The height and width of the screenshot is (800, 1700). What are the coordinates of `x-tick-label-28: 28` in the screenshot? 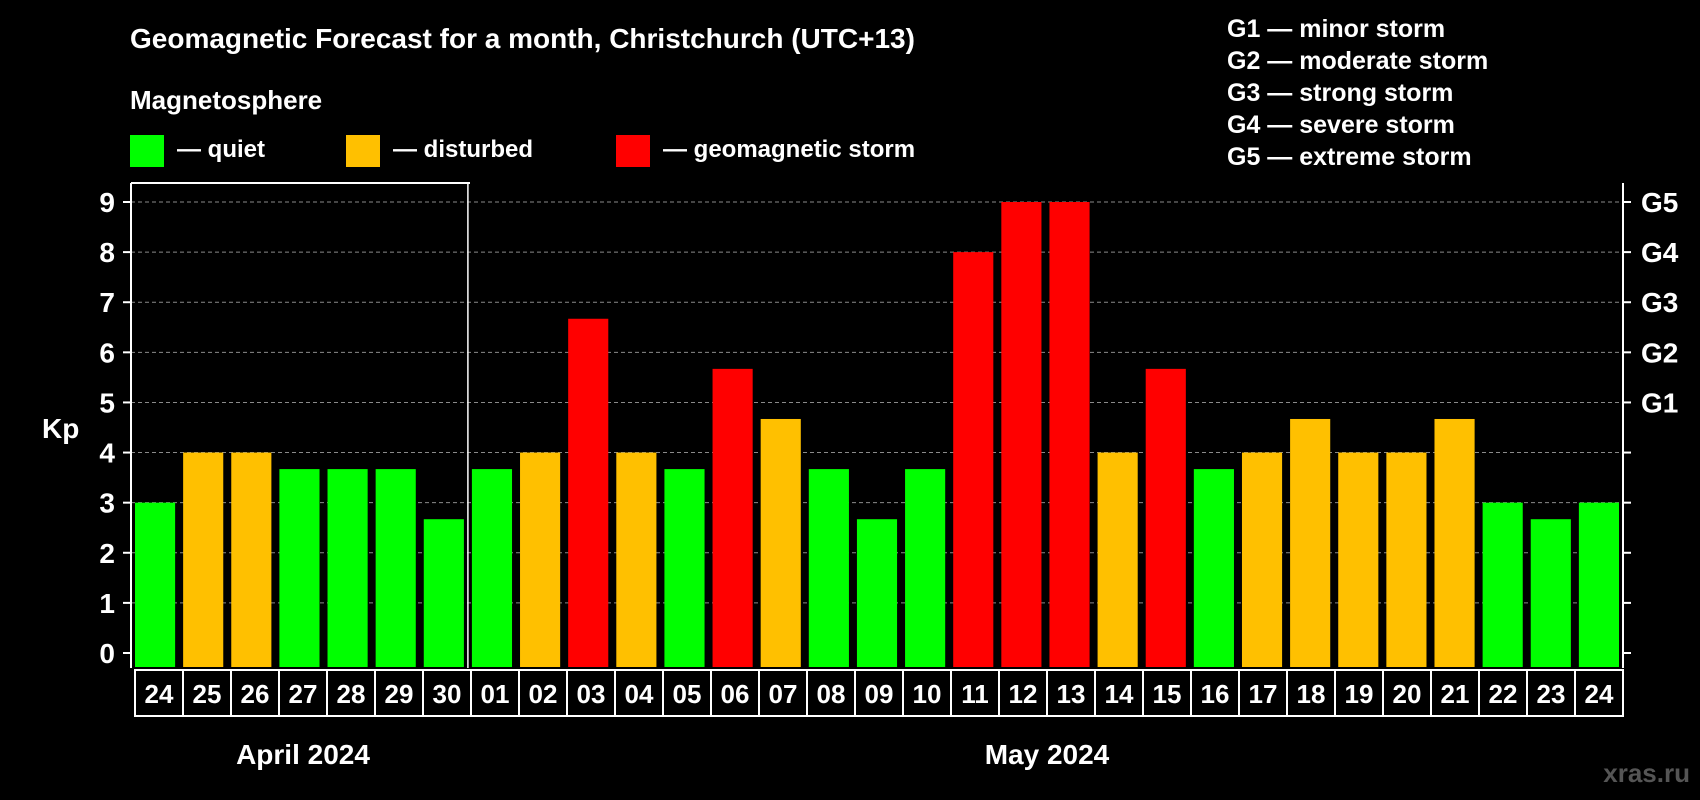 It's located at (351, 694).